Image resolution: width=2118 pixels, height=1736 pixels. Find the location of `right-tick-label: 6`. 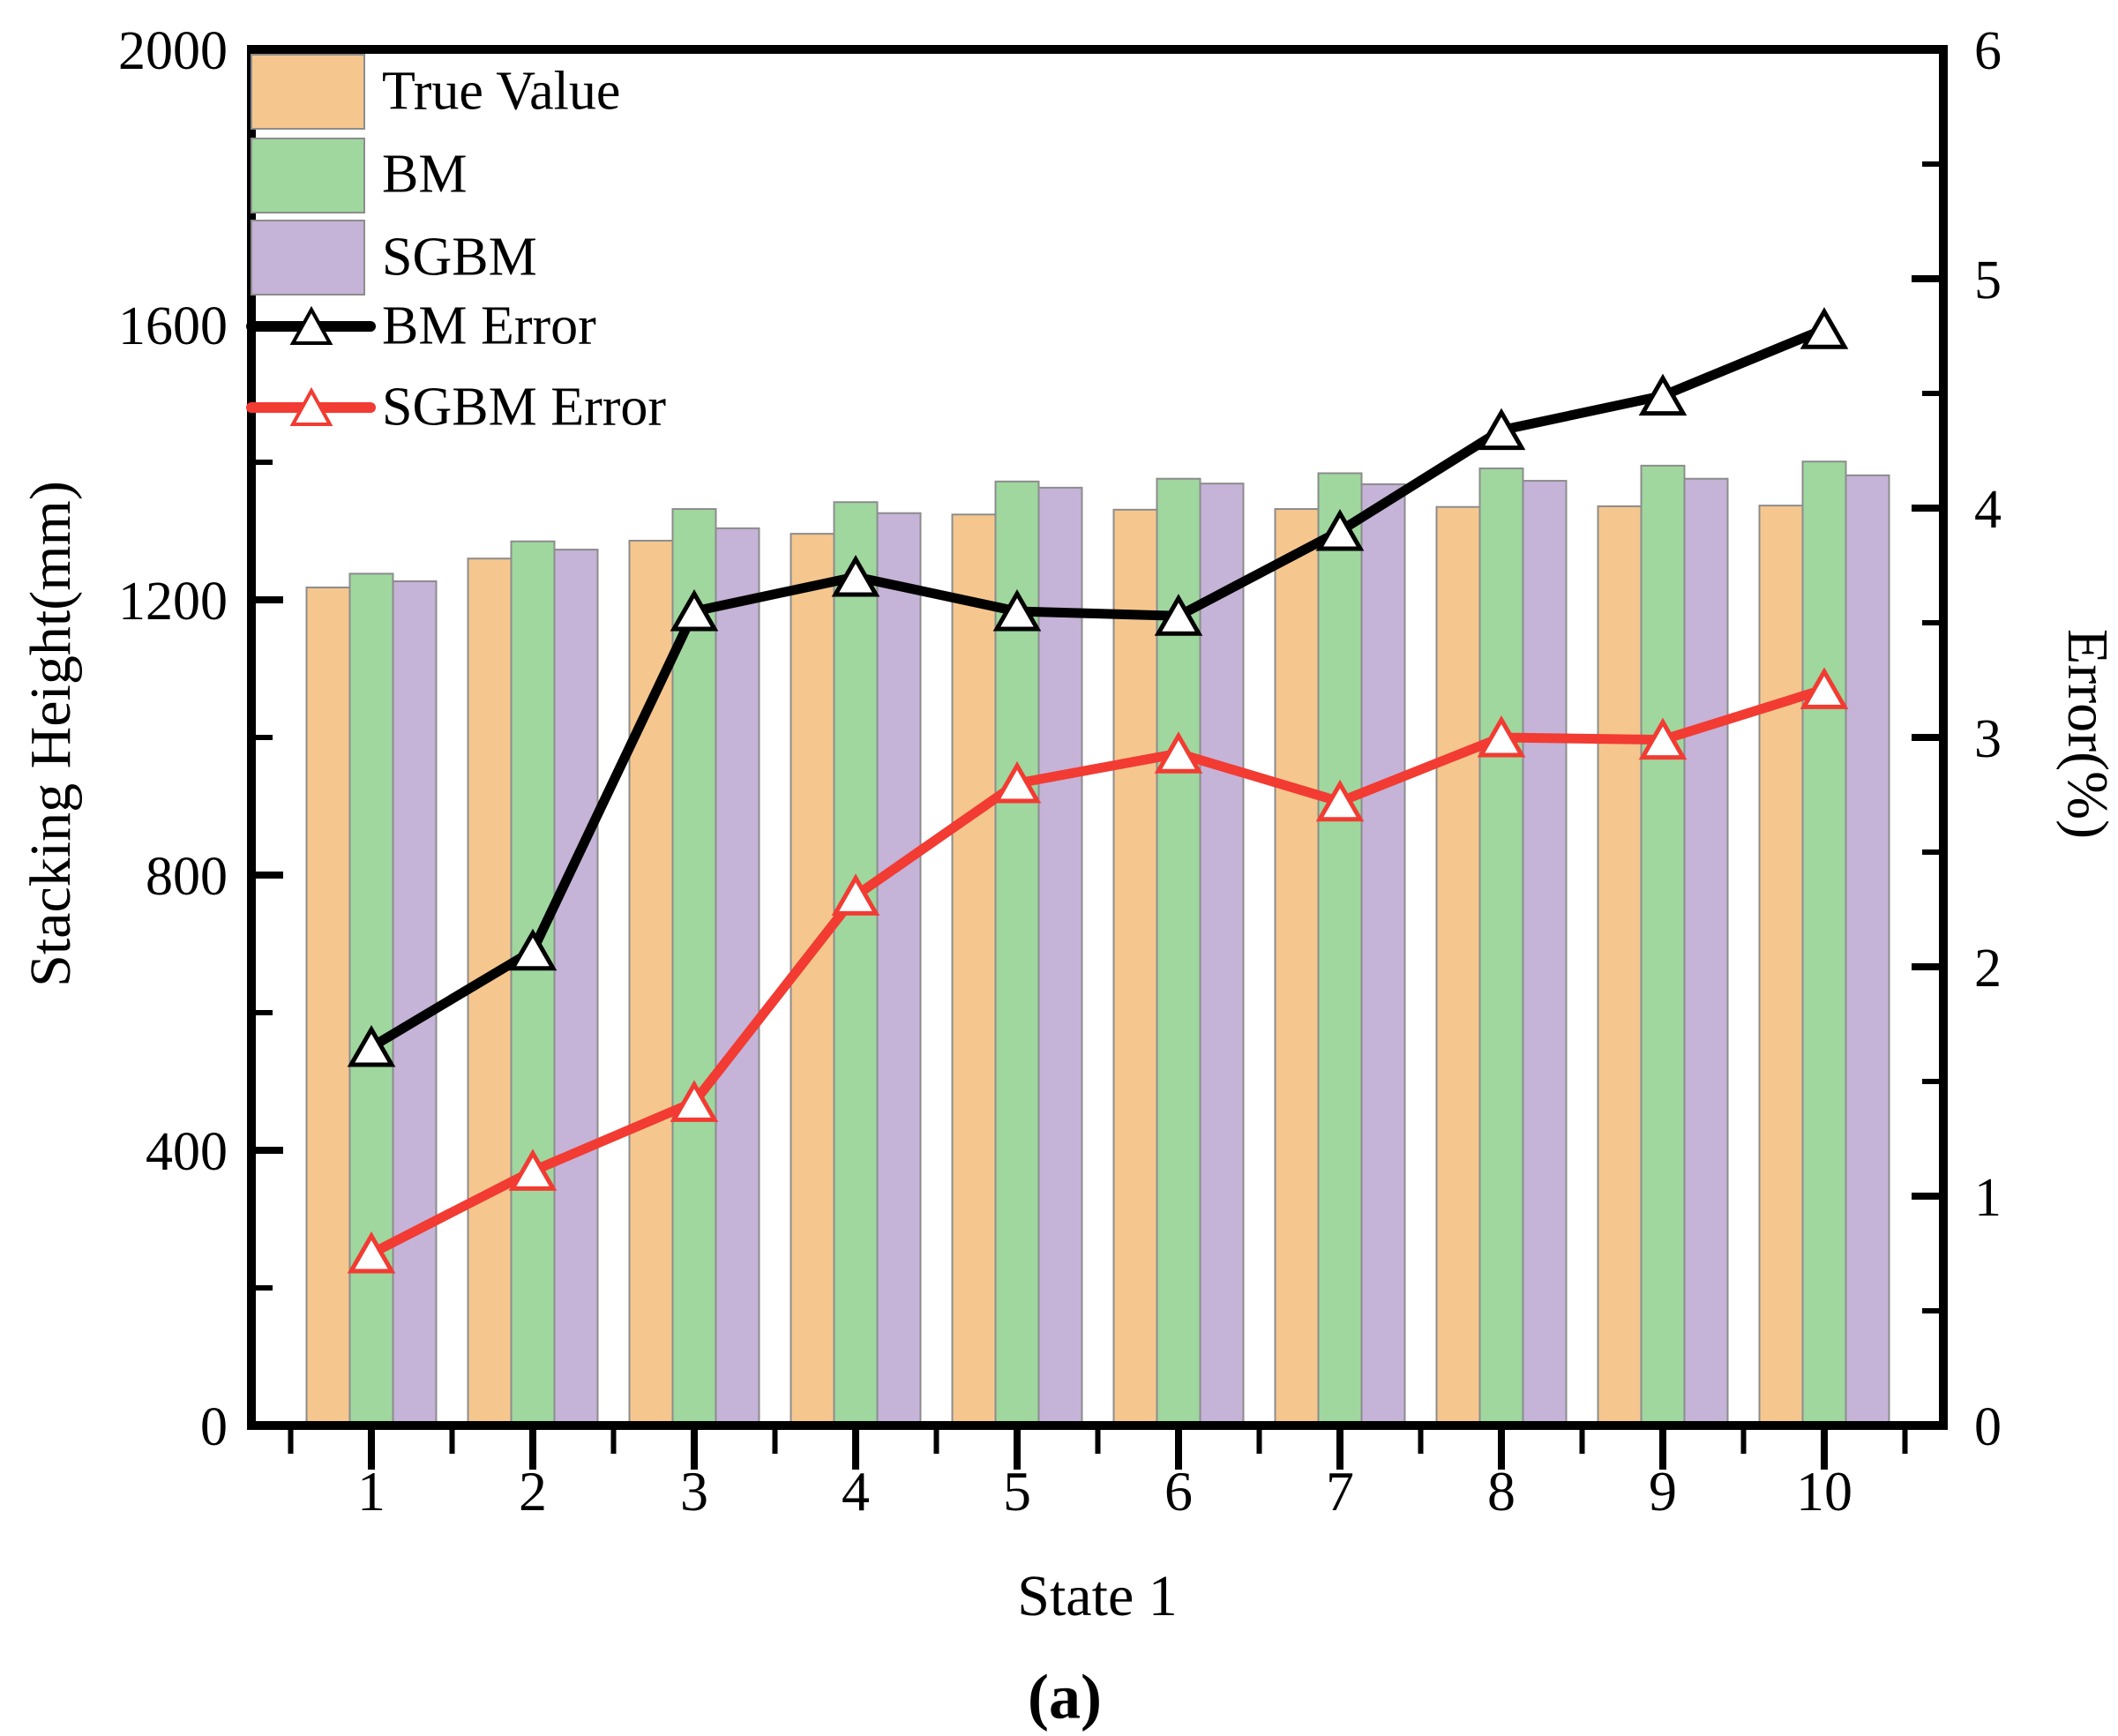

right-tick-label: 6 is located at coordinates (1988, 51).